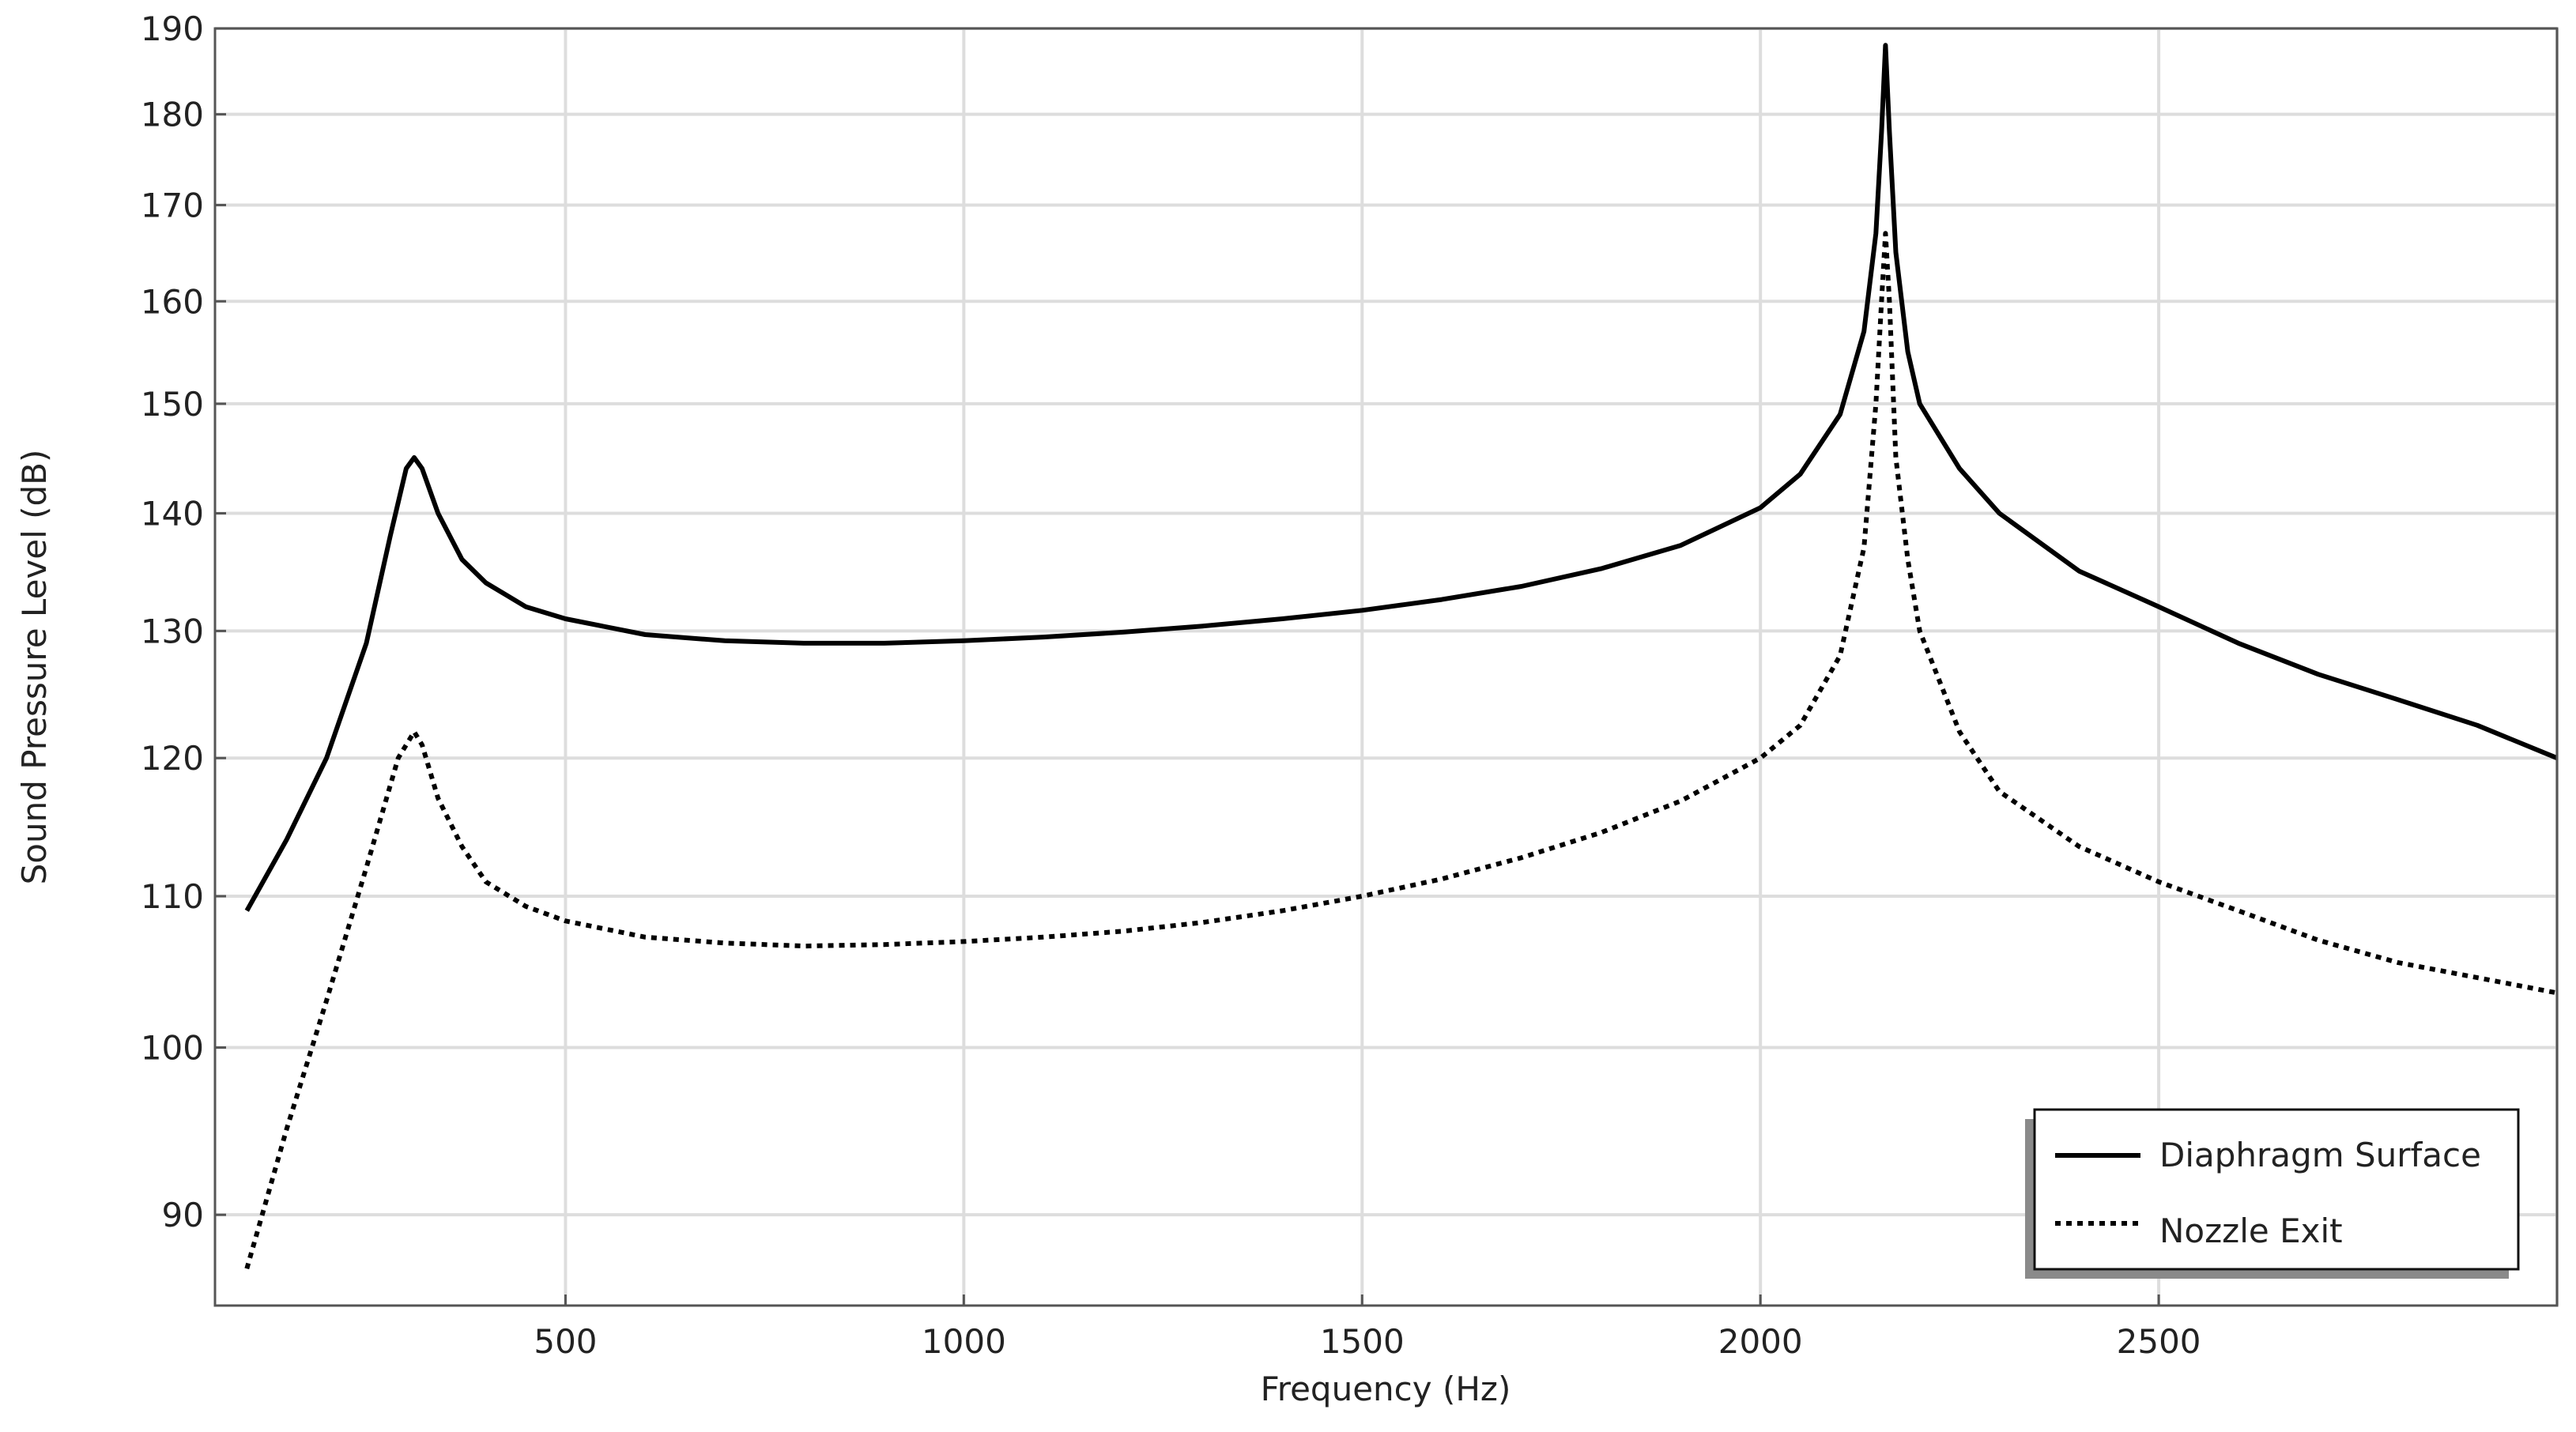 The image size is (2576, 1432). I want to click on legend-label-nozzle-exit: Nozzle Exit, so click(2251, 1231).